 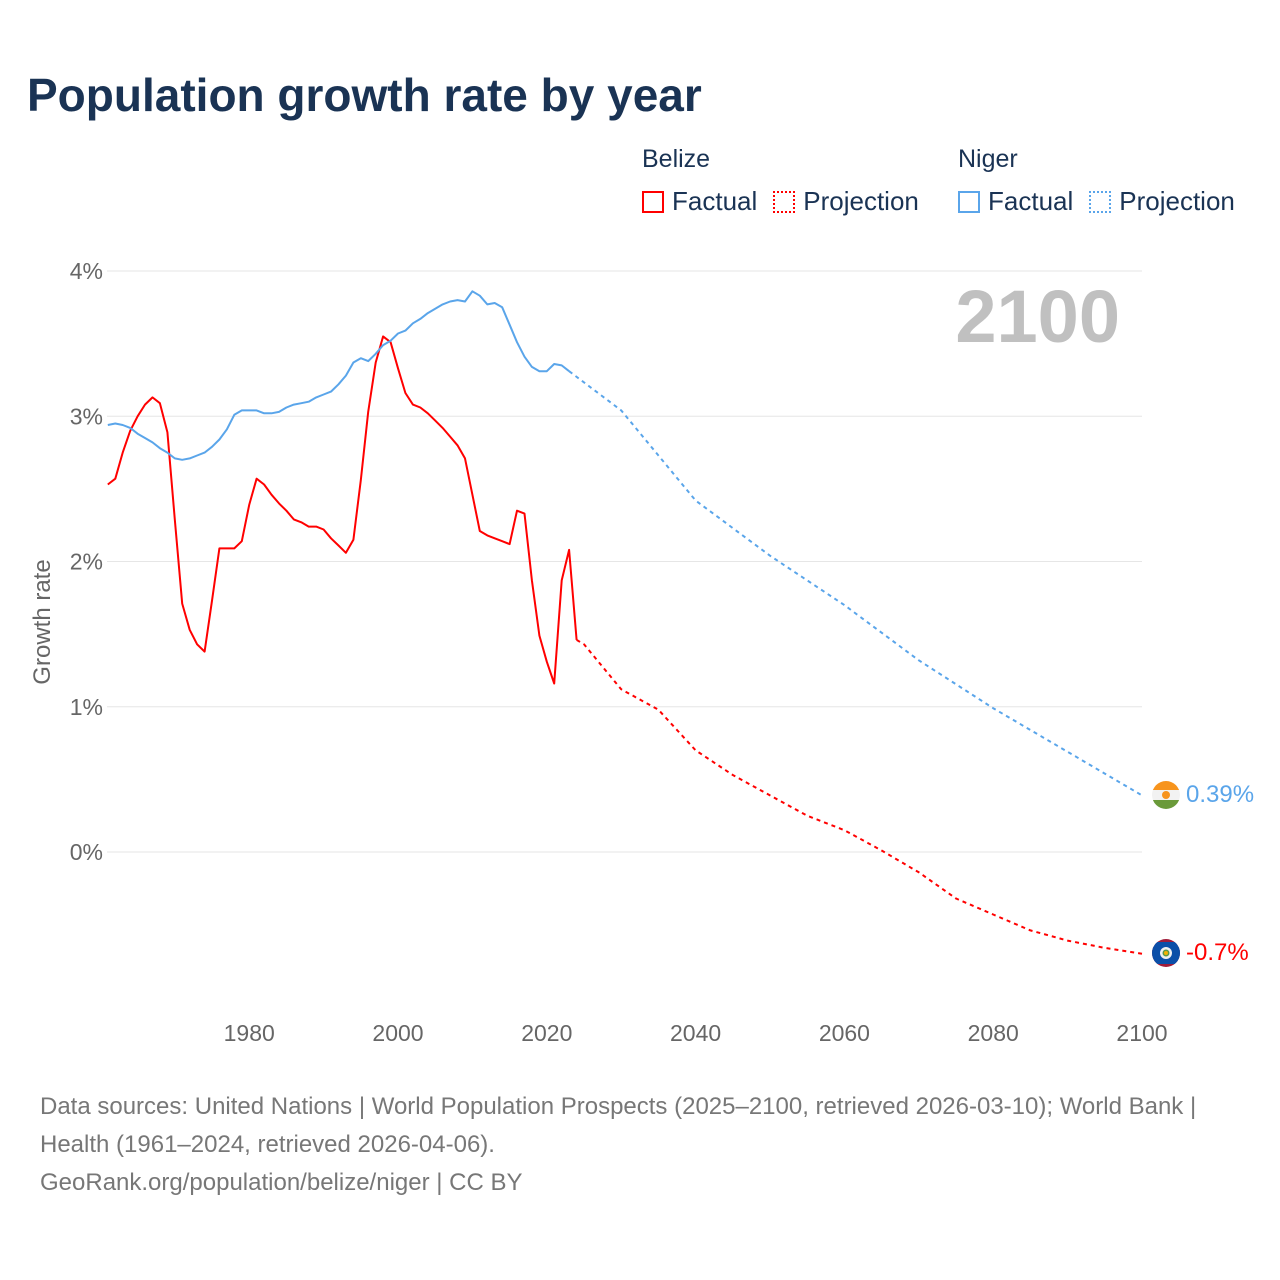 I want to click on y-tick-label: 2%, so click(x=86, y=562).